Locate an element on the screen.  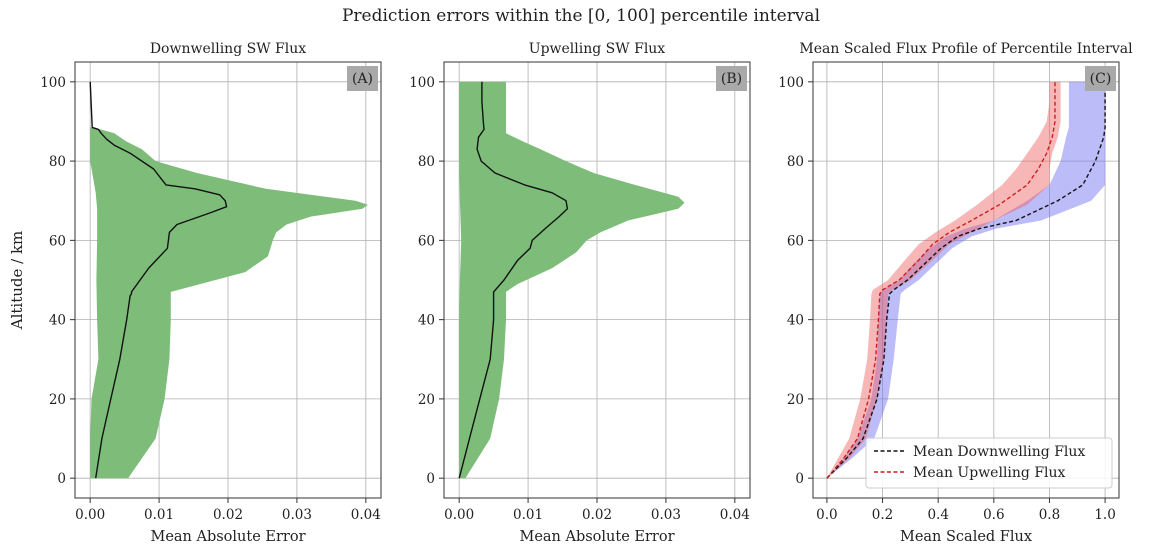
x-tick-label: 0.0 is located at coordinates (826, 515).